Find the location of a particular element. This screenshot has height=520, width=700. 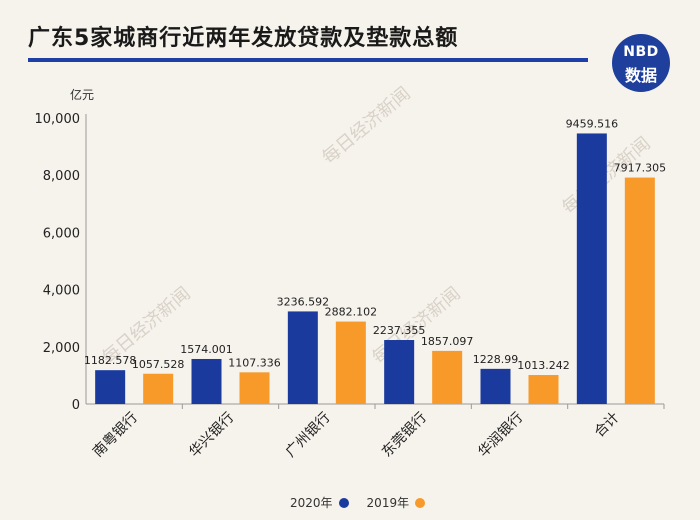

bar-value-label: 7917.305 is located at coordinates (640, 168).